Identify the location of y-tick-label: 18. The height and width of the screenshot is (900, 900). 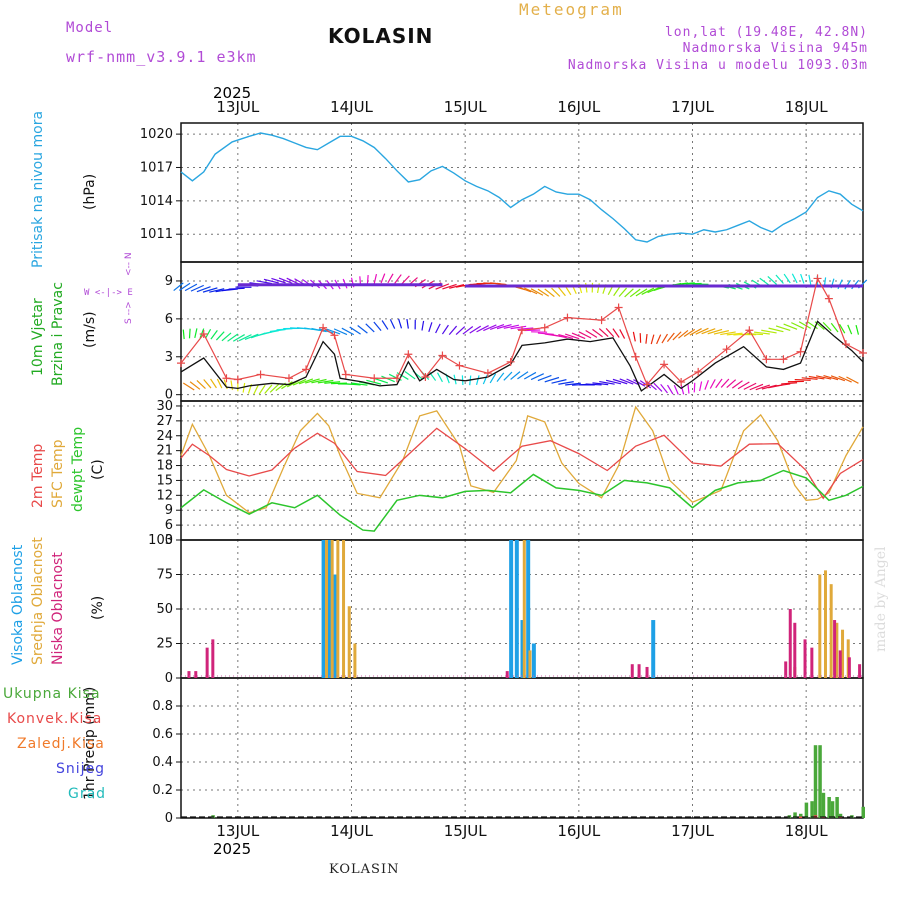
(164, 466).